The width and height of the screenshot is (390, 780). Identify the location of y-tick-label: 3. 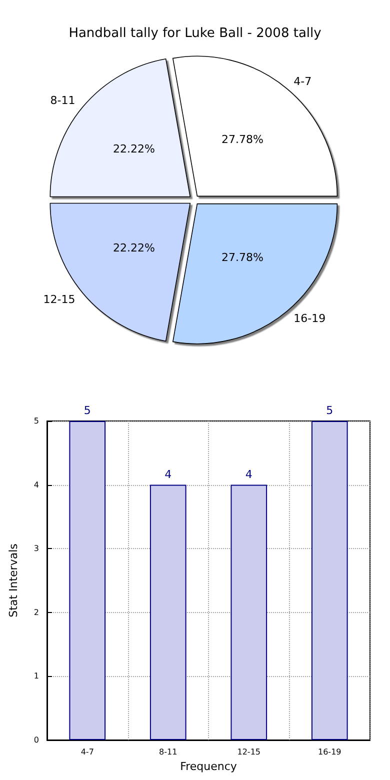
(36, 549).